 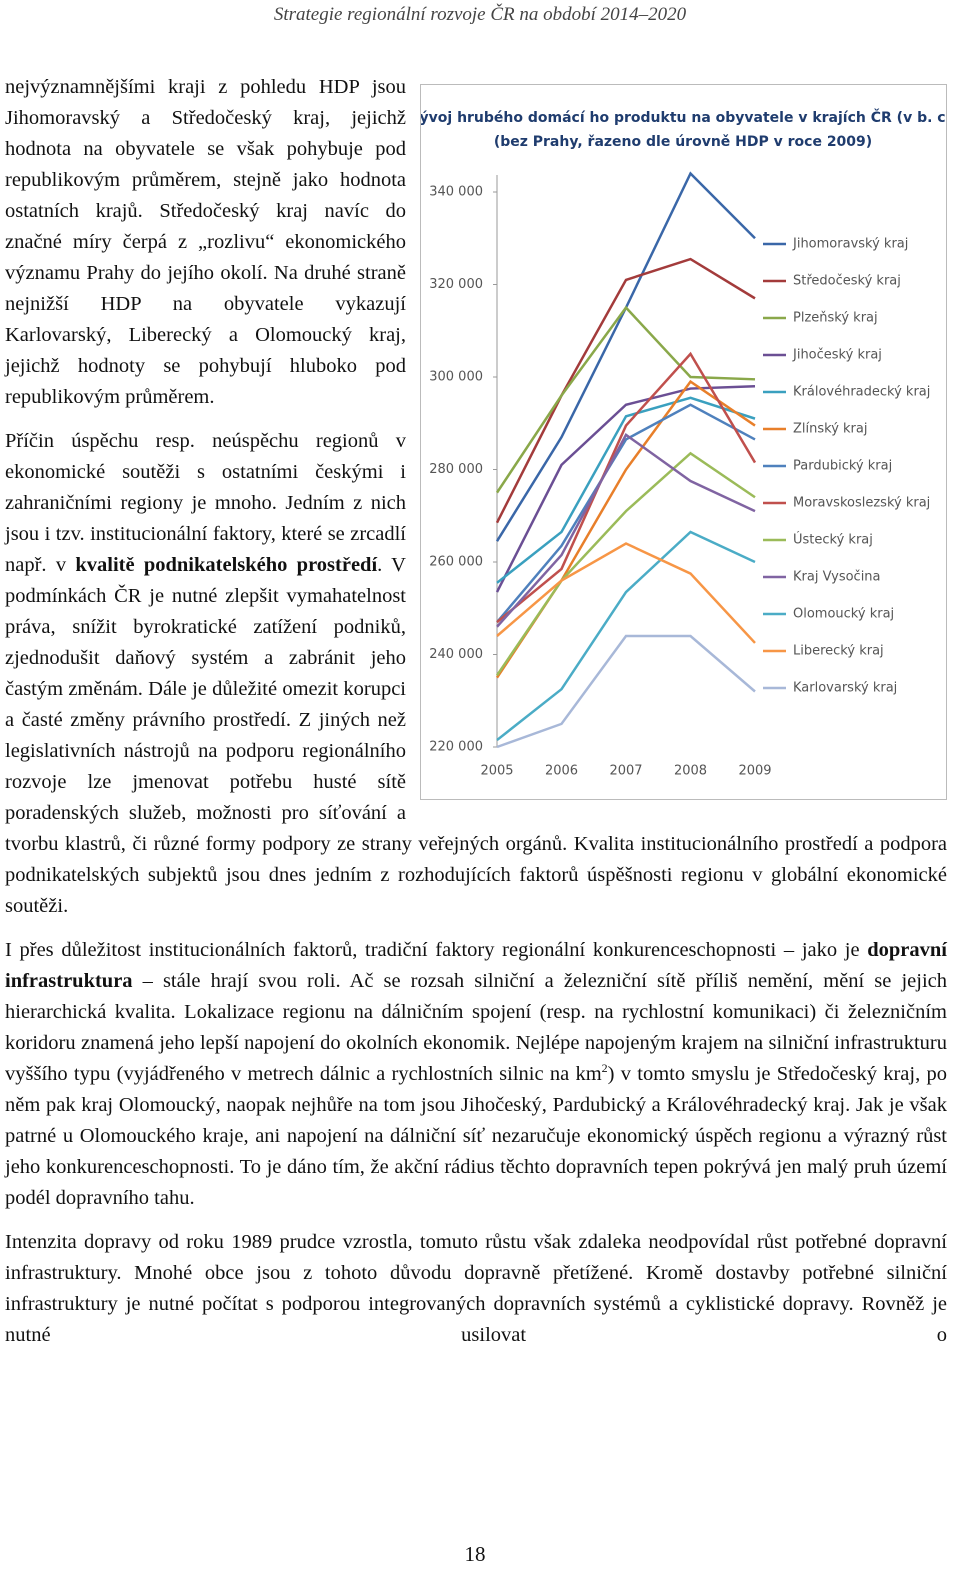 I want to click on bold-run: dopravní infrastruktura, so click(x=476, y=965).